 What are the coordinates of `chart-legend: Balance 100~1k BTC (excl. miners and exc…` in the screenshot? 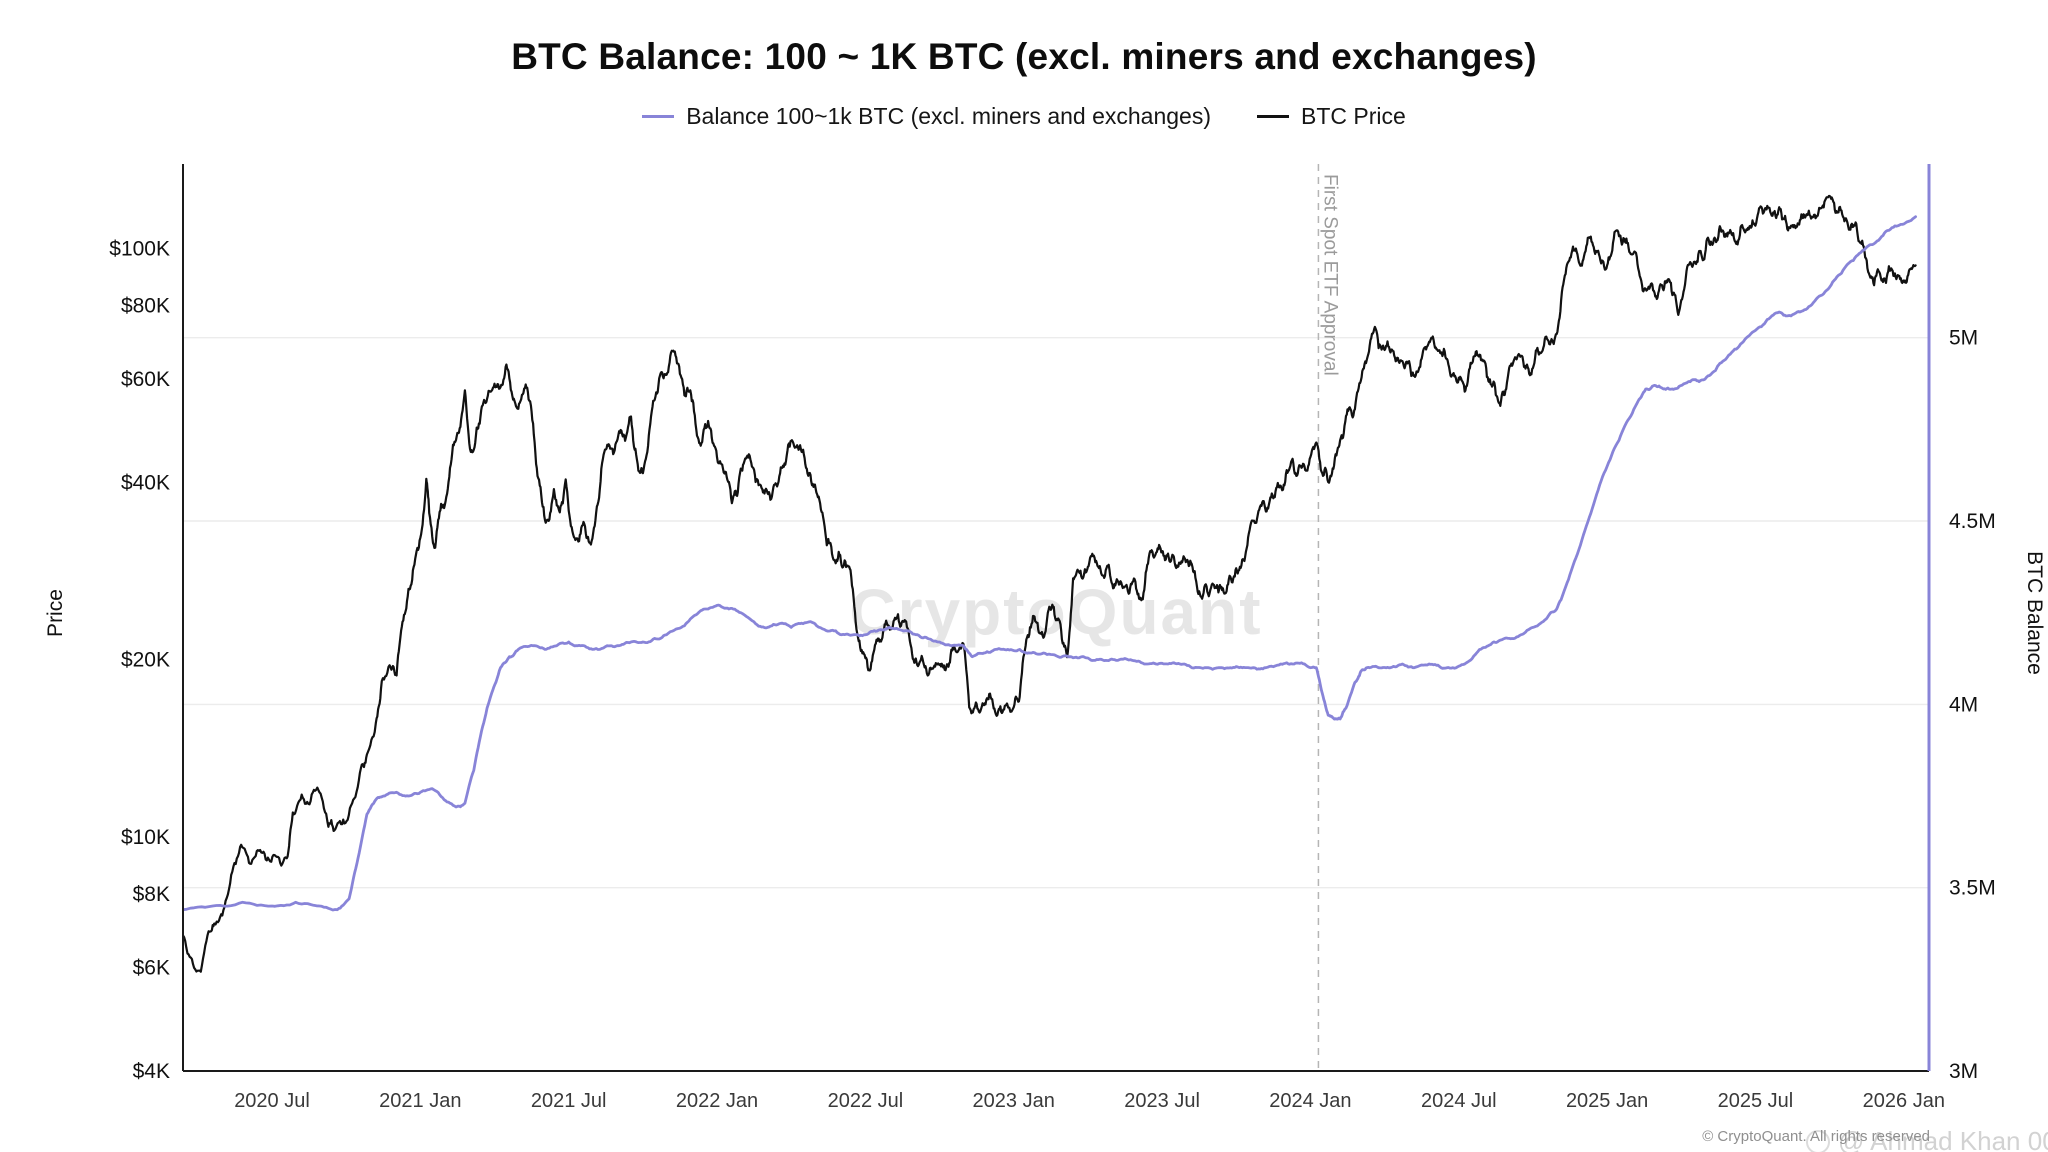 It's located at (1024, 116).